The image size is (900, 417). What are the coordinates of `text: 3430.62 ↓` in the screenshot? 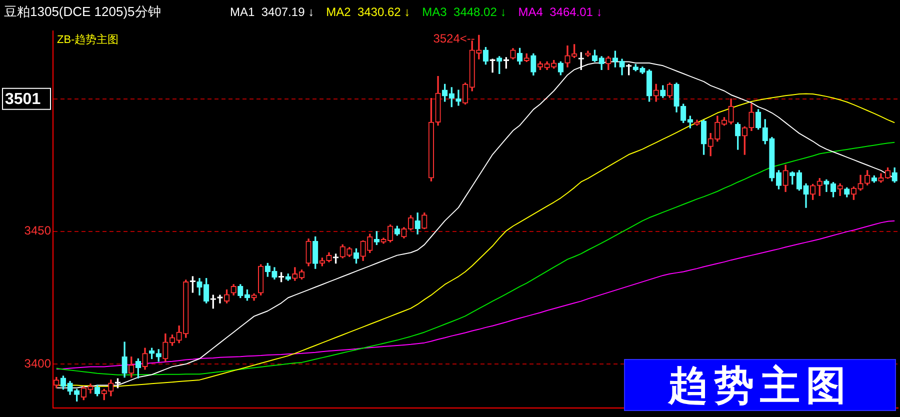 It's located at (383, 12).